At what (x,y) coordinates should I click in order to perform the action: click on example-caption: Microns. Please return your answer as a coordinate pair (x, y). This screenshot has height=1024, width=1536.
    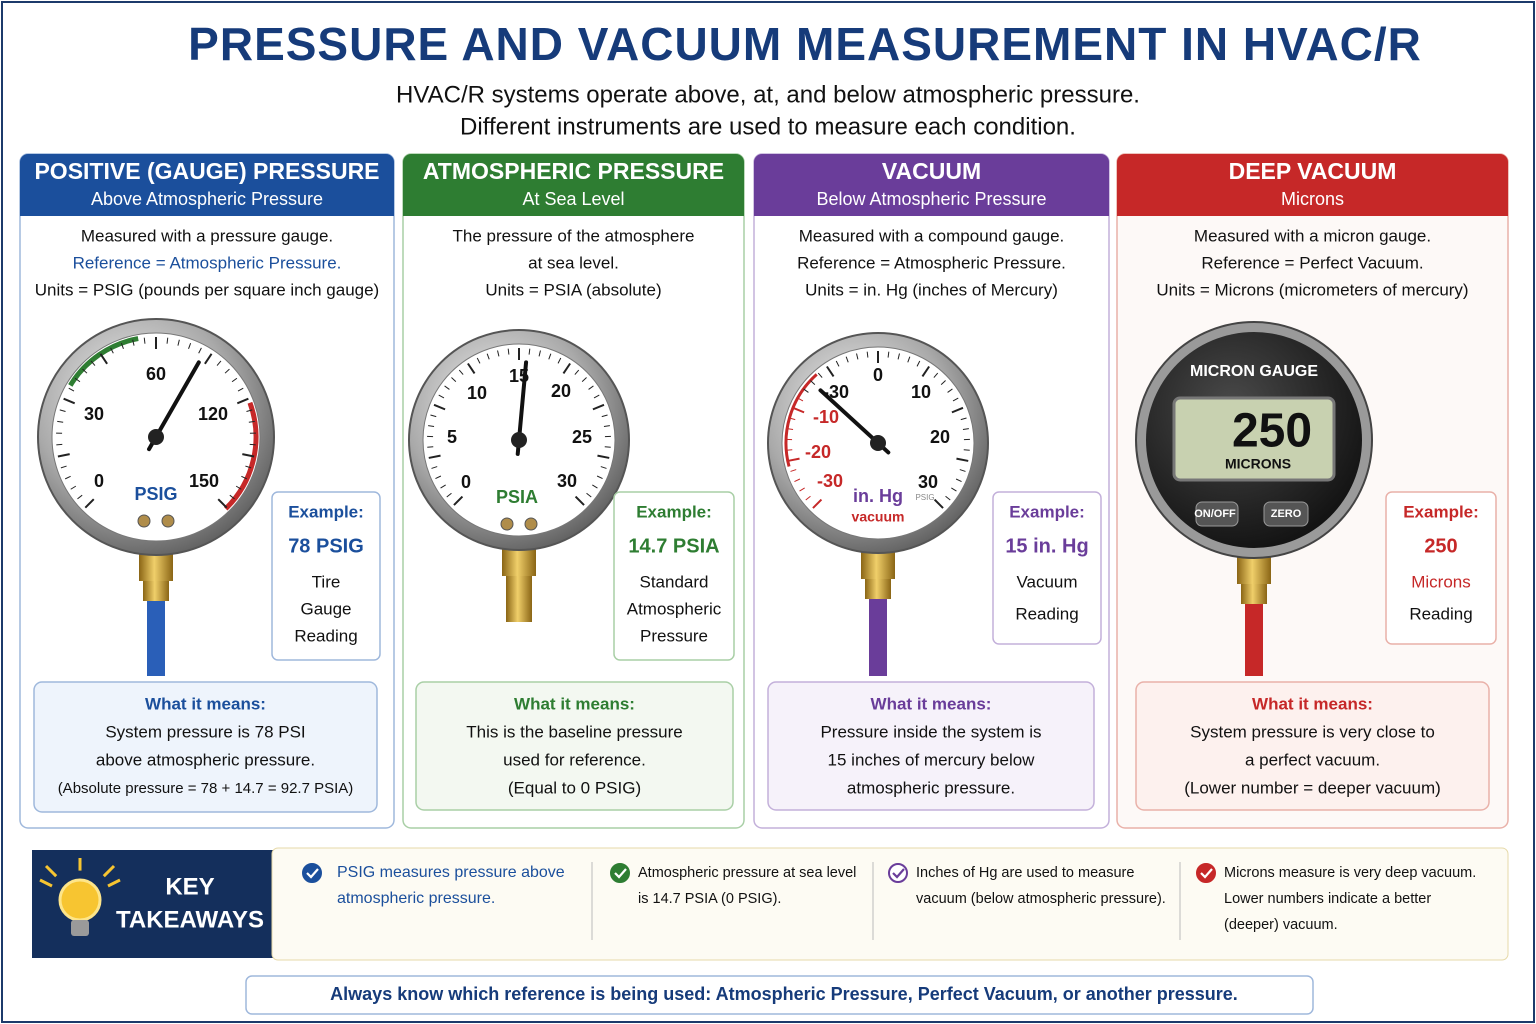
    Looking at the image, I should click on (1441, 581).